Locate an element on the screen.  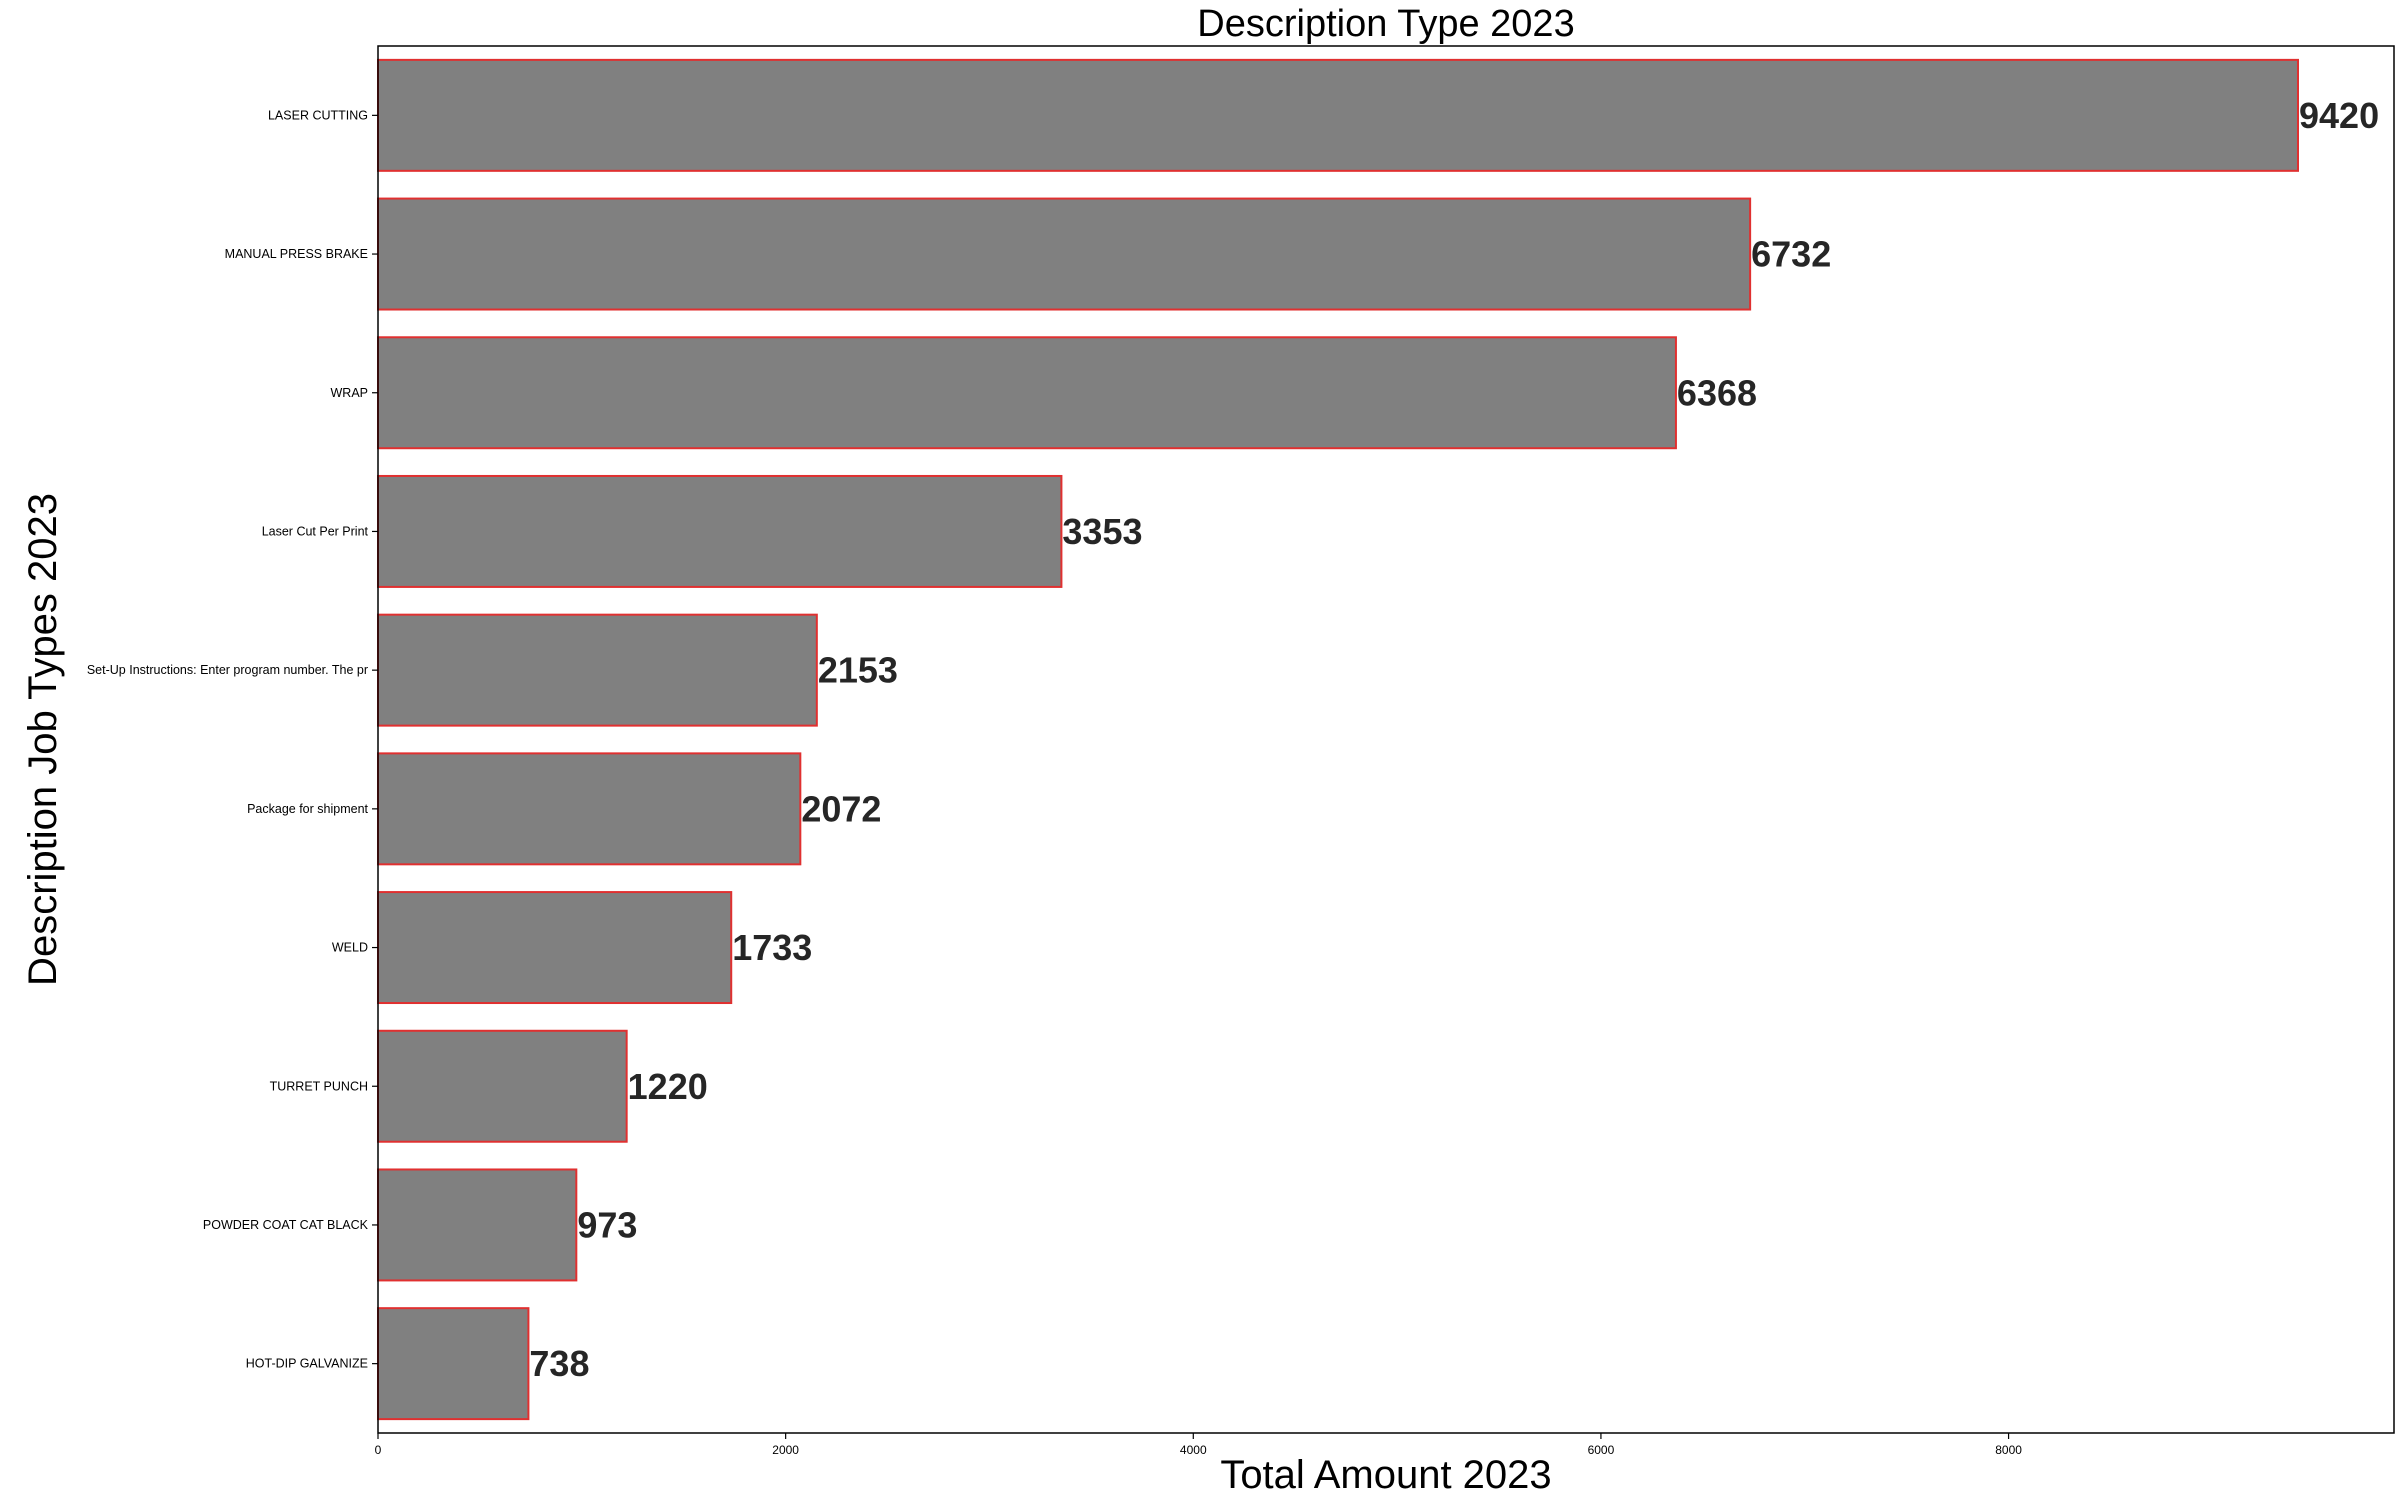
y-axis-title: Description Job Types 2023 is located at coordinates (43, 739).